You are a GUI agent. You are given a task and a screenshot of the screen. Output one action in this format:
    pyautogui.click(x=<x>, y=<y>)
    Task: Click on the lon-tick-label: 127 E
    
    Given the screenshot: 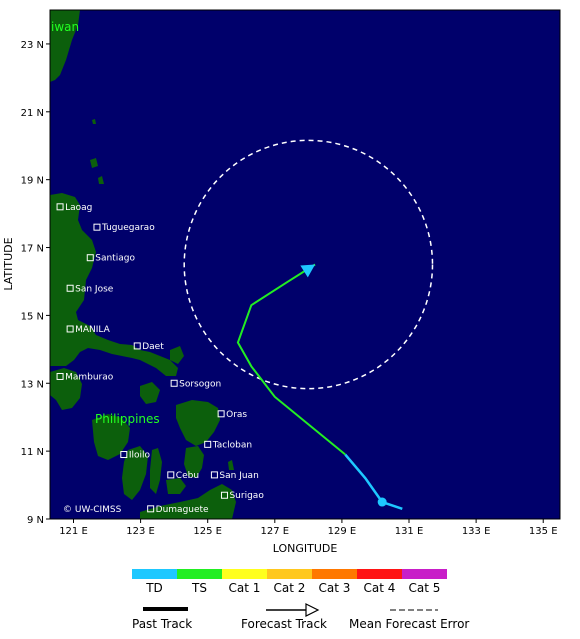 What is the action you would take?
    pyautogui.click(x=275, y=531)
    